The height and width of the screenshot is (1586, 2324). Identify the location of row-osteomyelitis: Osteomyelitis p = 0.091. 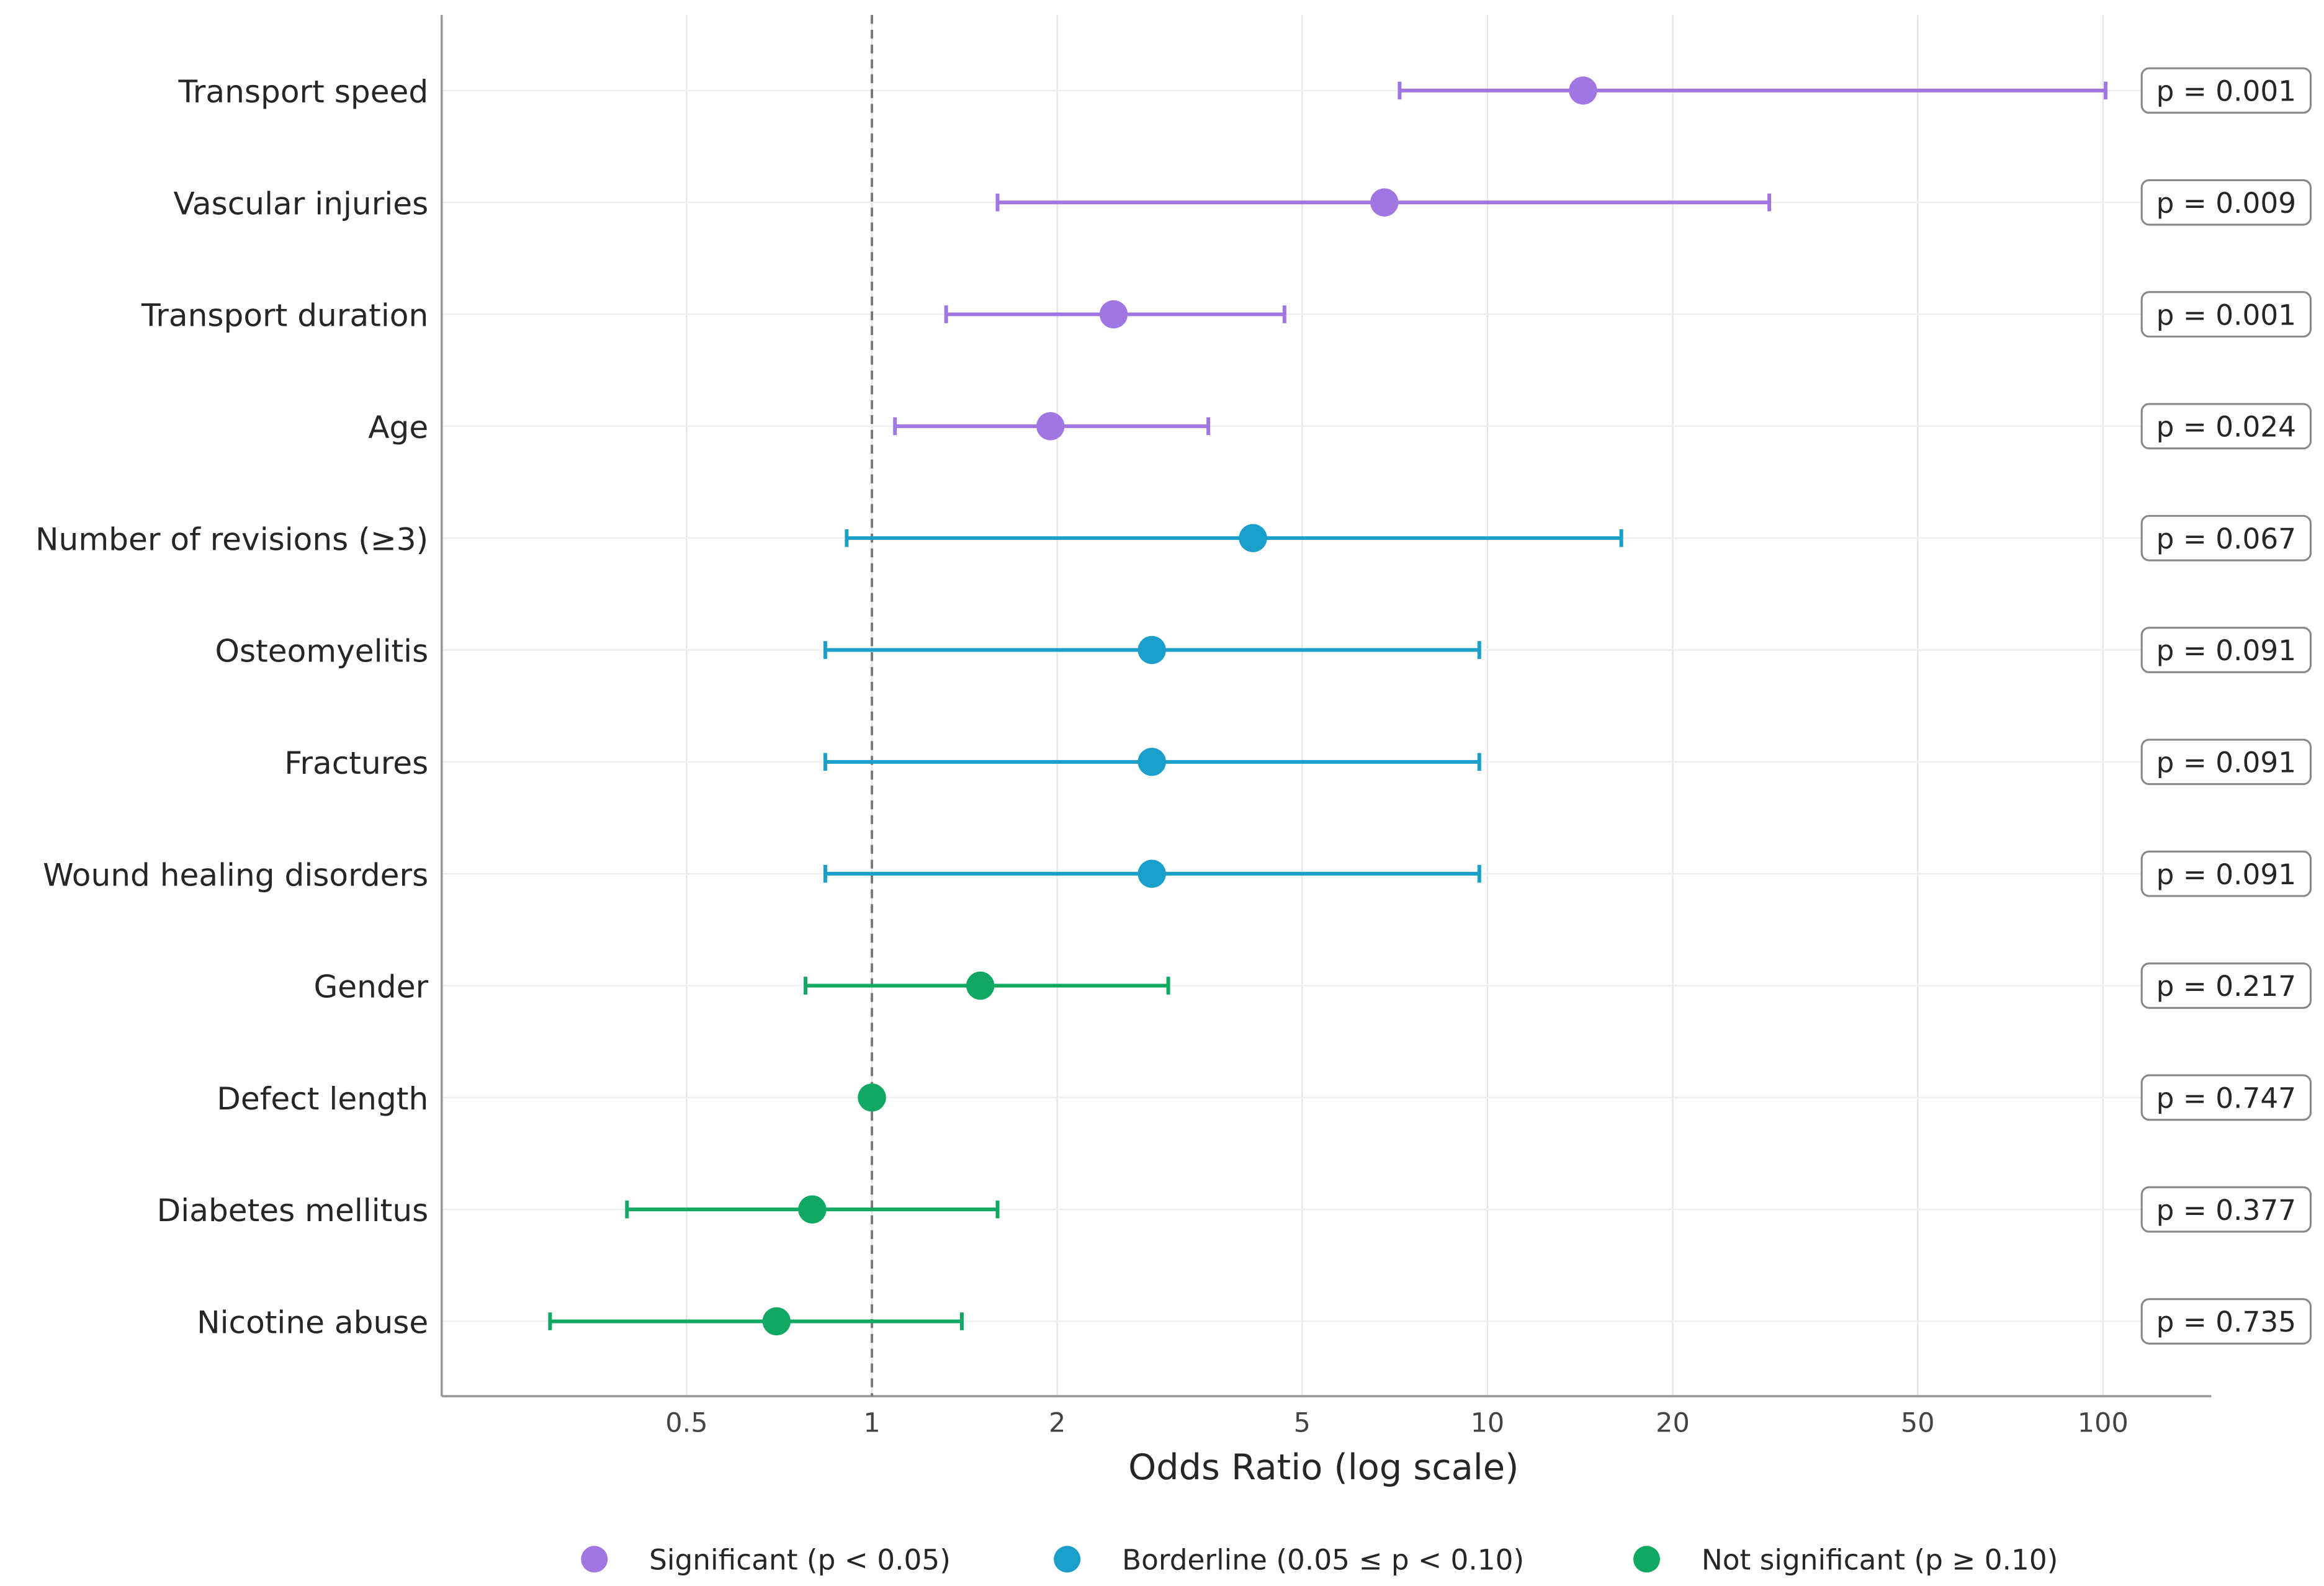
(1263, 650).